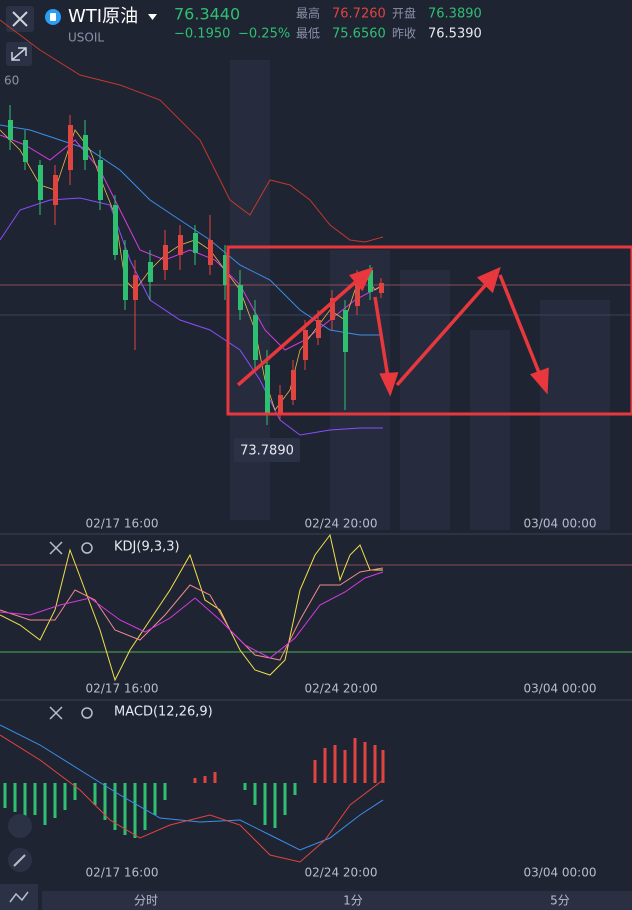 Image resolution: width=632 pixels, height=910 pixels. I want to click on macd-title: MACD(12,26,9), so click(163, 712).